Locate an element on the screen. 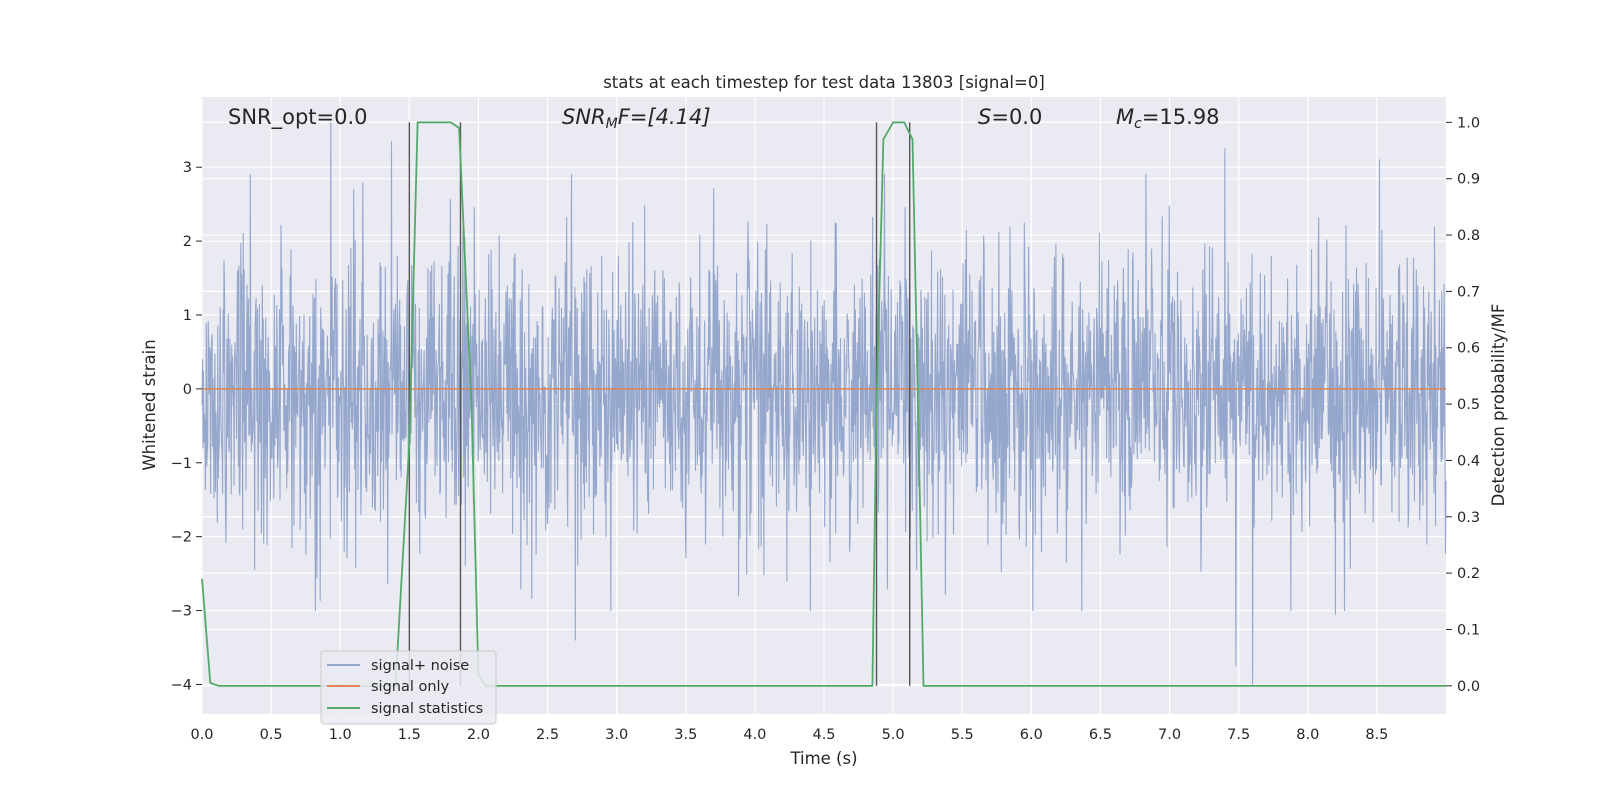 Image resolution: width=1600 pixels, height=800 pixels. right-tick-label: 0.4 is located at coordinates (1468, 461).